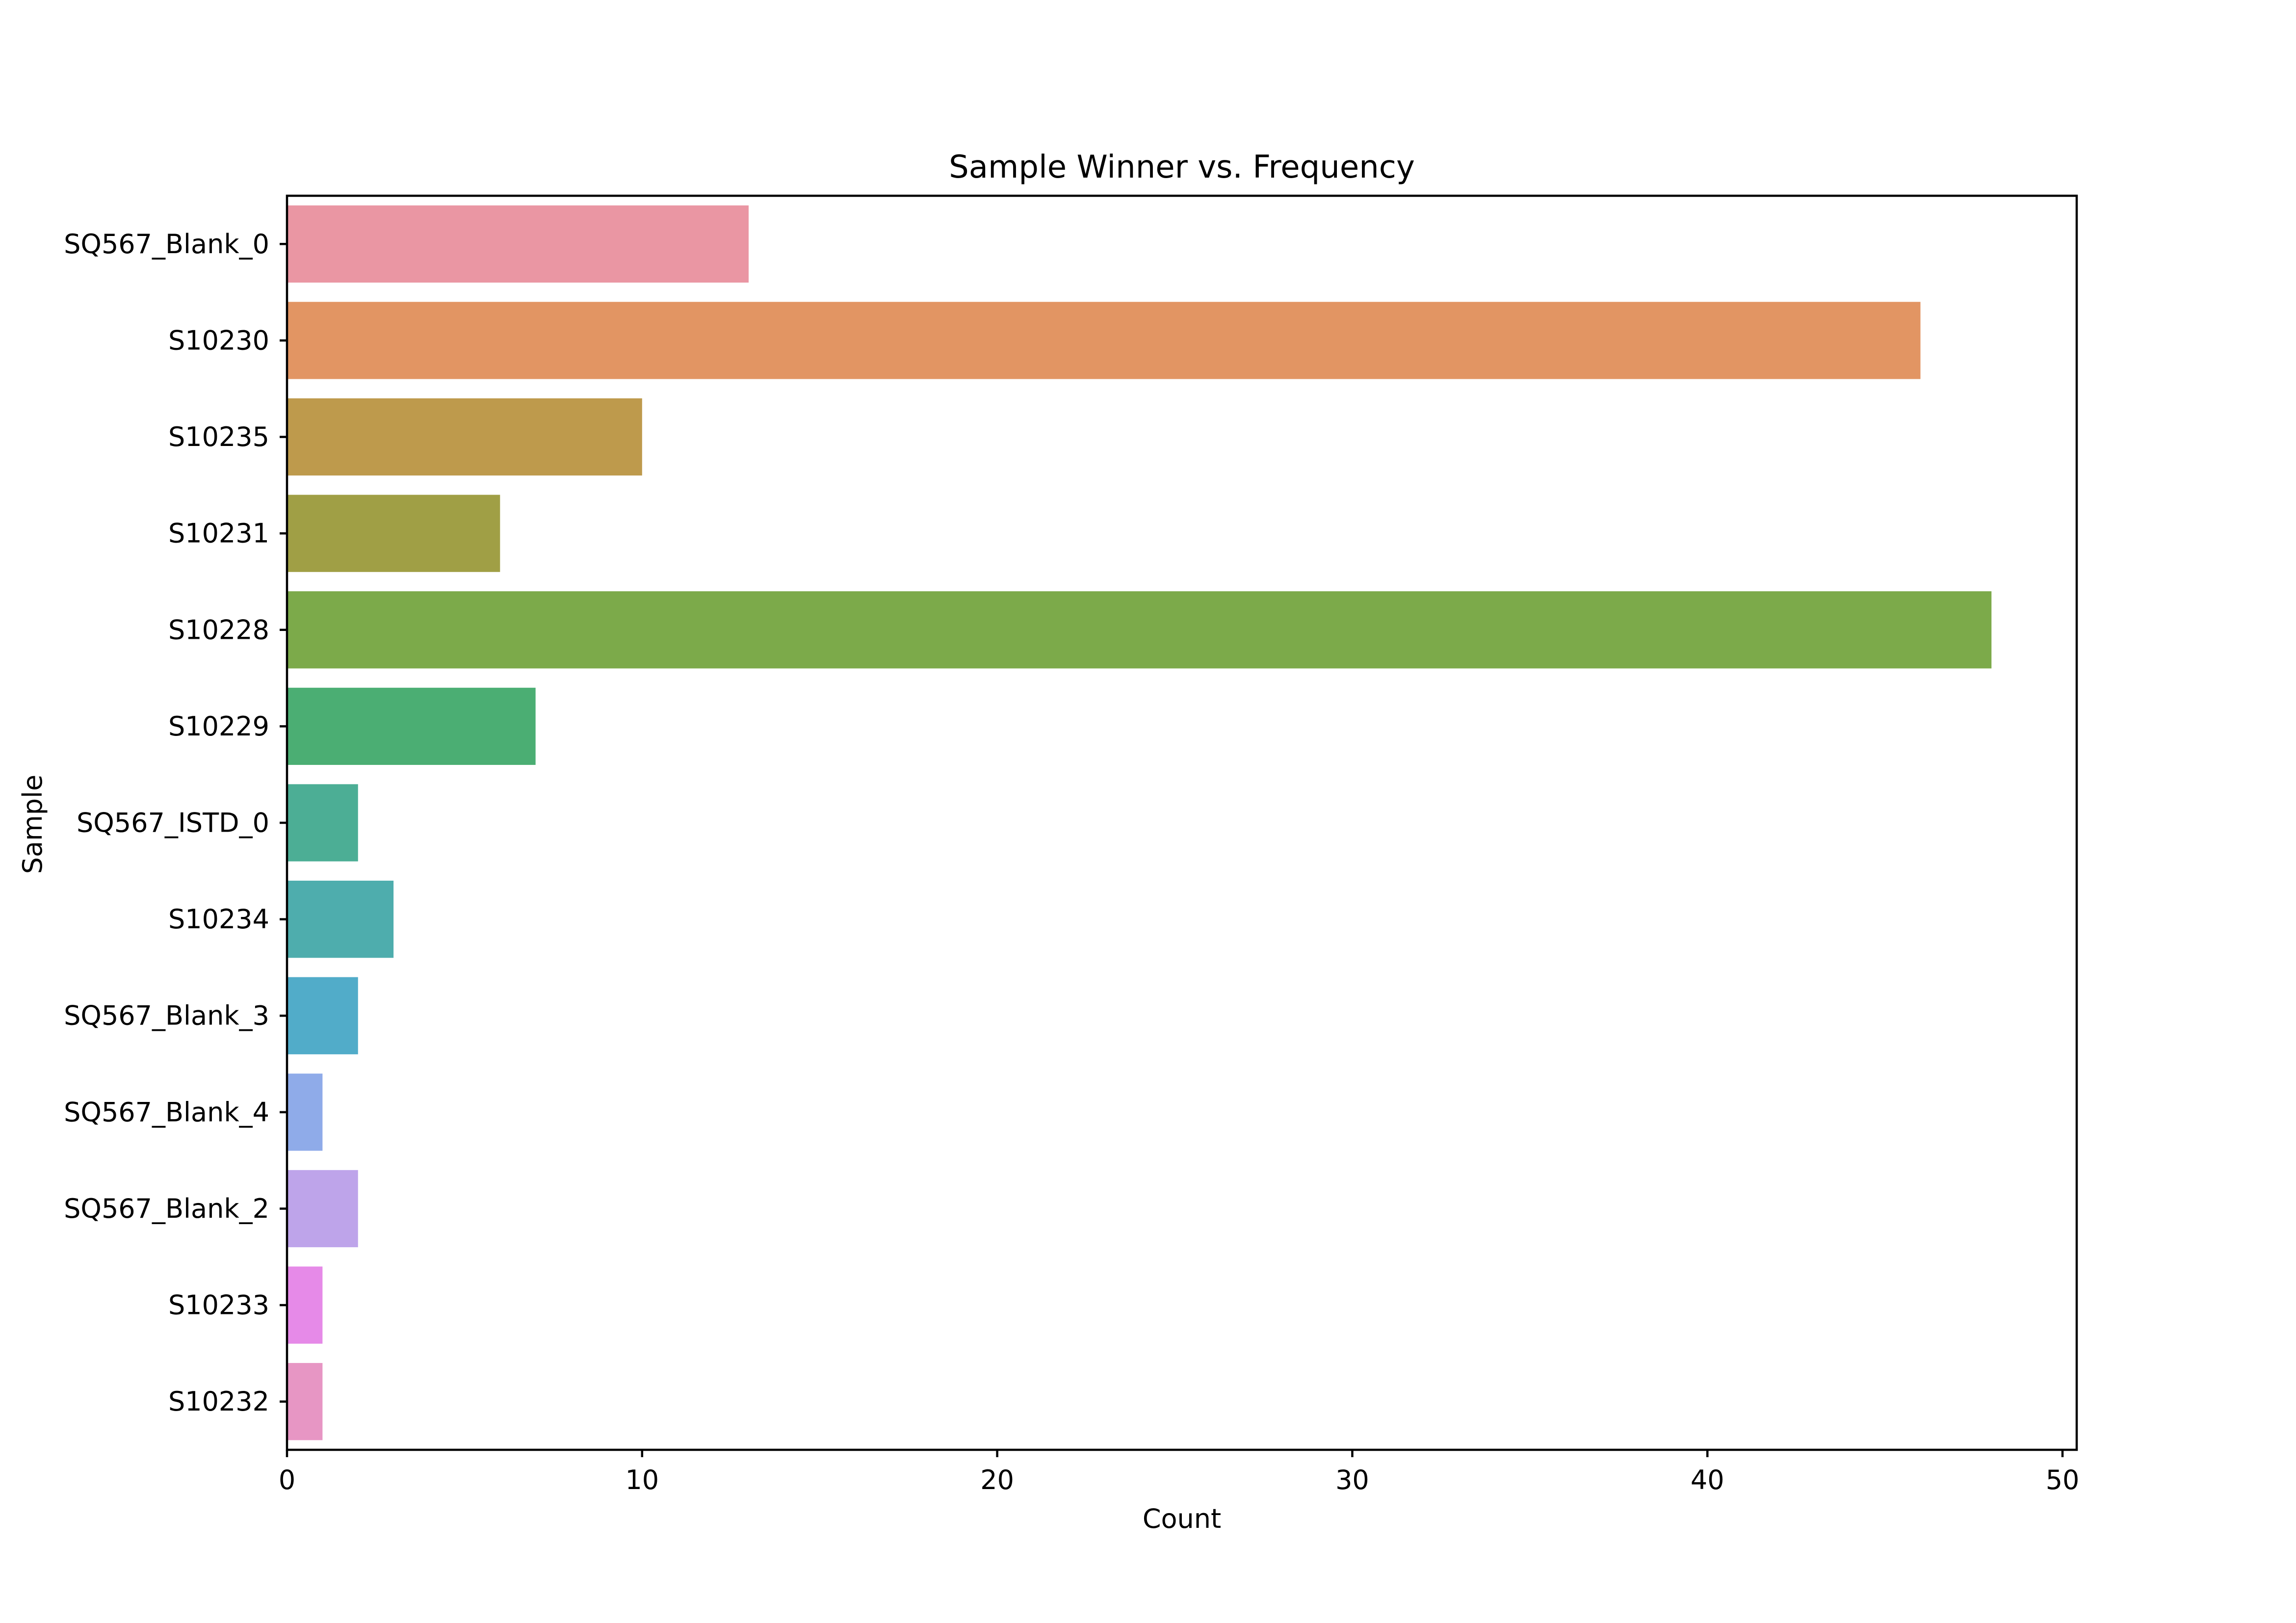 This screenshot has width=2296, height=1623. What do you see at coordinates (218, 1305) in the screenshot?
I see `y-tick-label: S10233` at bounding box center [218, 1305].